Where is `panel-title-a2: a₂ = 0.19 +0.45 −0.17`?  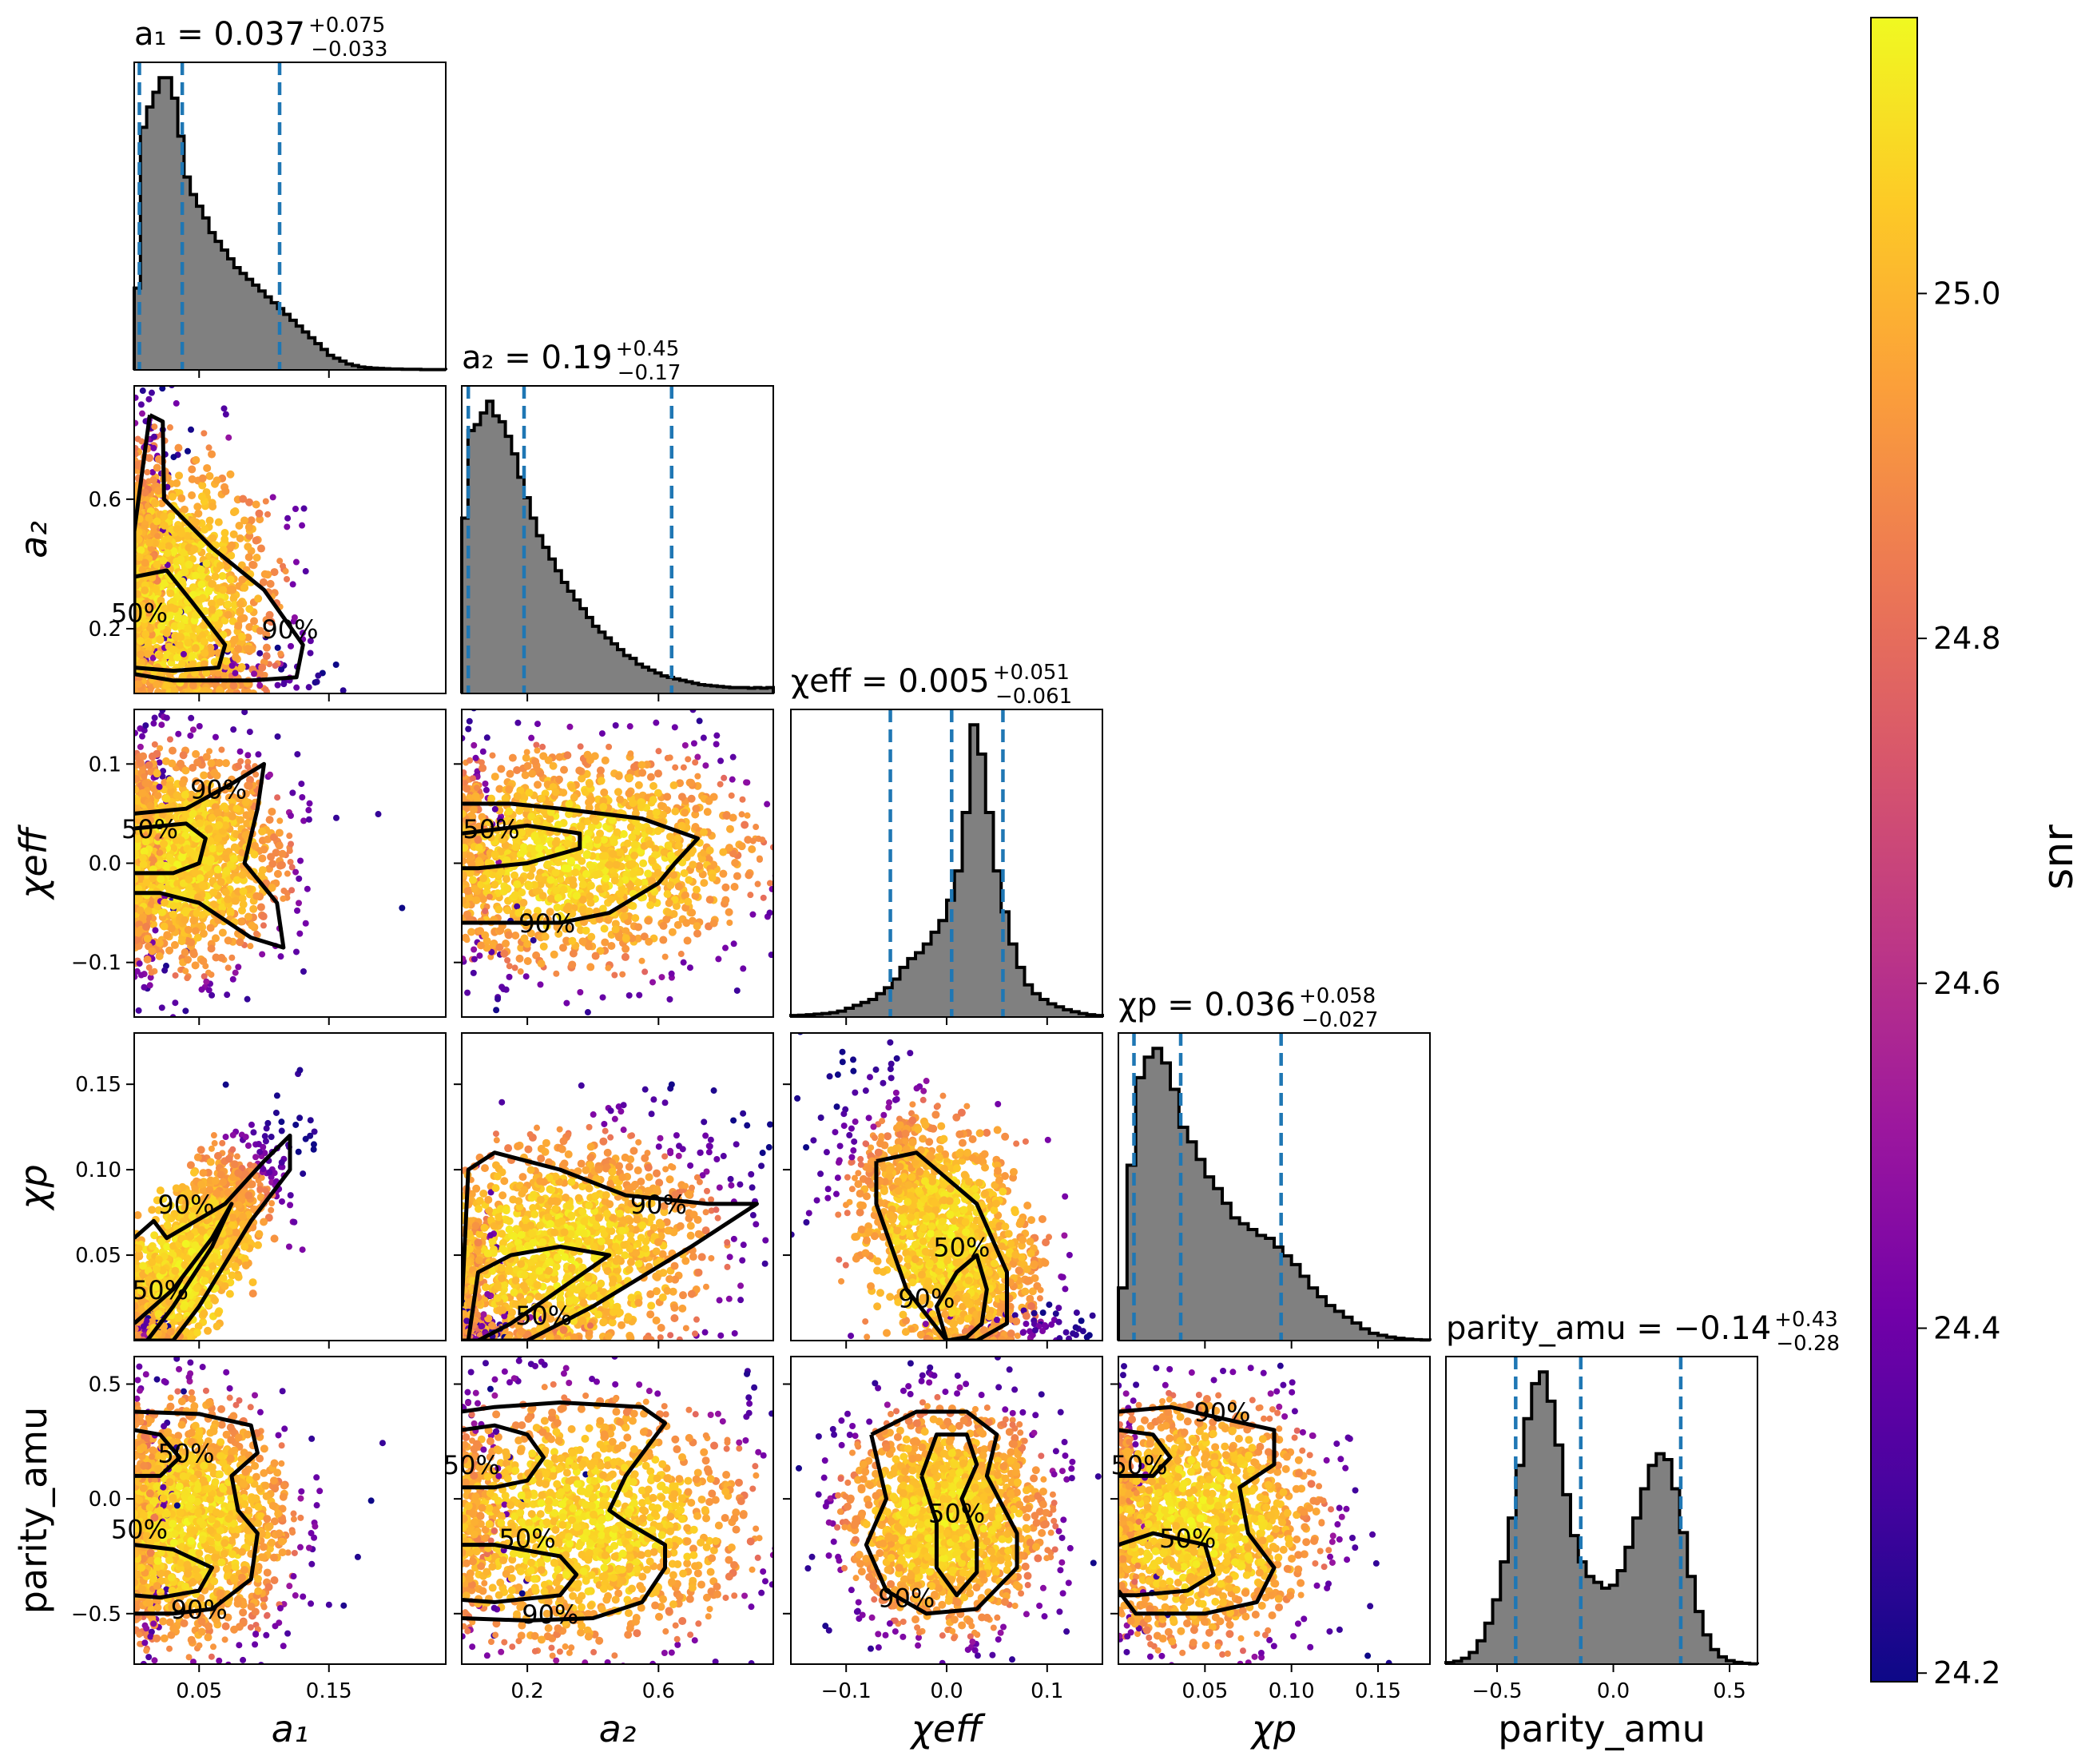 panel-title-a2: a₂ = 0.19 +0.45 −0.17 is located at coordinates (571, 361).